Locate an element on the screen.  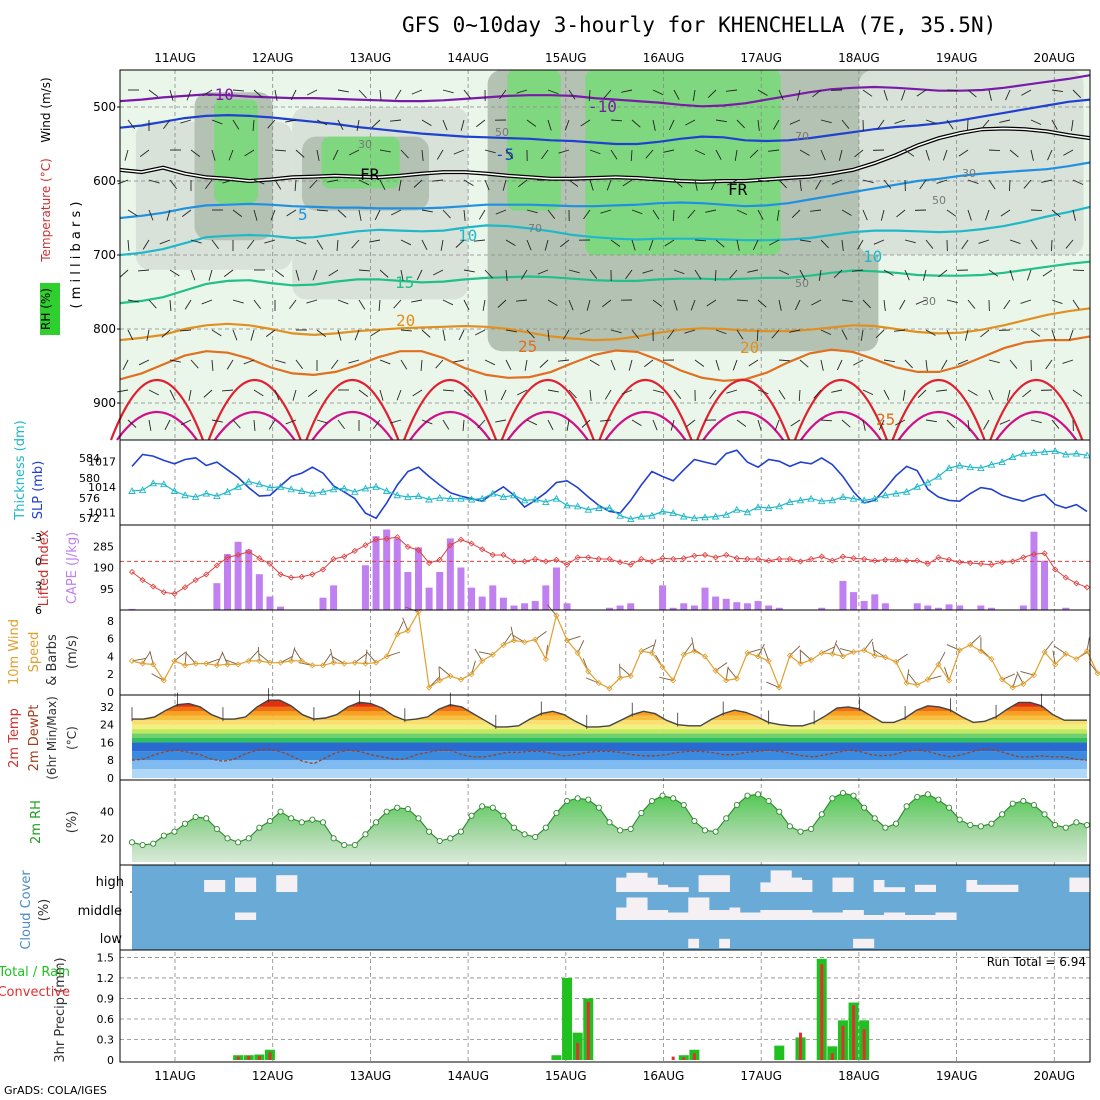
rh-contour-label: 50 is located at coordinates (802, 283).